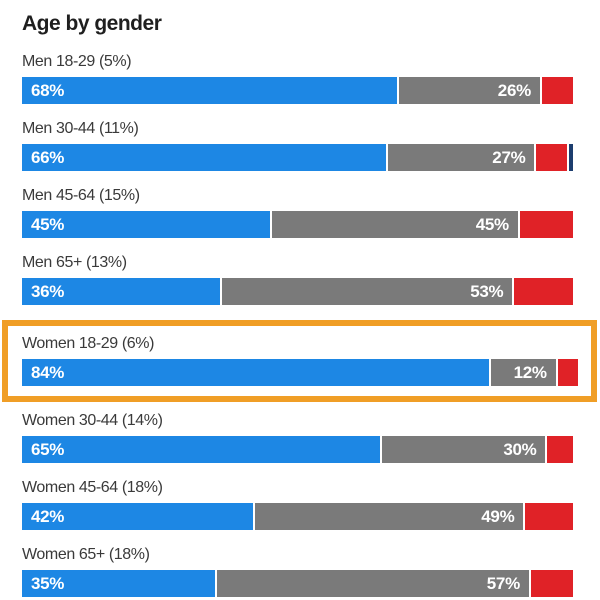 The height and width of the screenshot is (600, 600). What do you see at coordinates (514, 90) in the screenshot?
I see `segment-value: 26%` at bounding box center [514, 90].